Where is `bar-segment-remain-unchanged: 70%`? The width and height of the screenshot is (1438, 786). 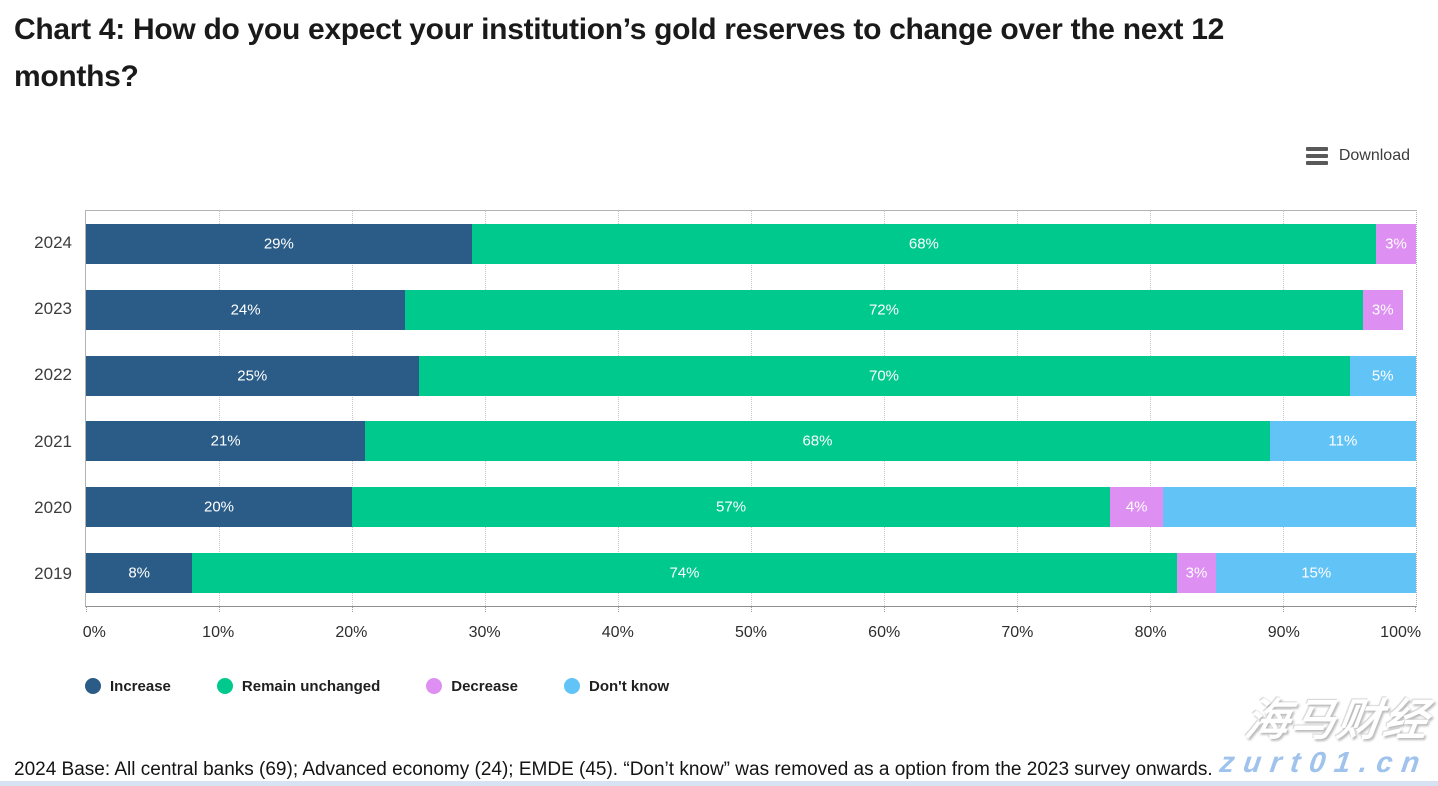
bar-segment-remain-unchanged: 70% is located at coordinates (884, 375).